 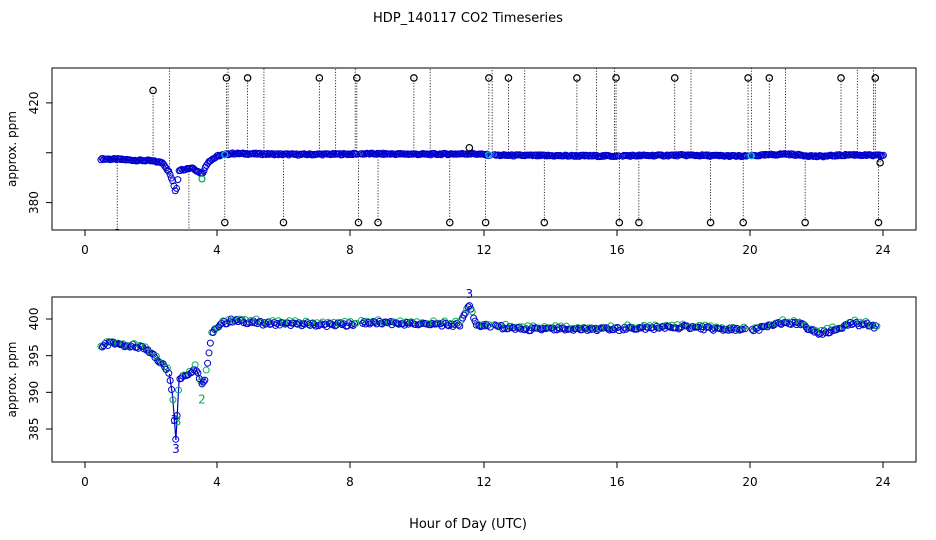 I want to click on x-tick-label: 4, so click(x=217, y=250).